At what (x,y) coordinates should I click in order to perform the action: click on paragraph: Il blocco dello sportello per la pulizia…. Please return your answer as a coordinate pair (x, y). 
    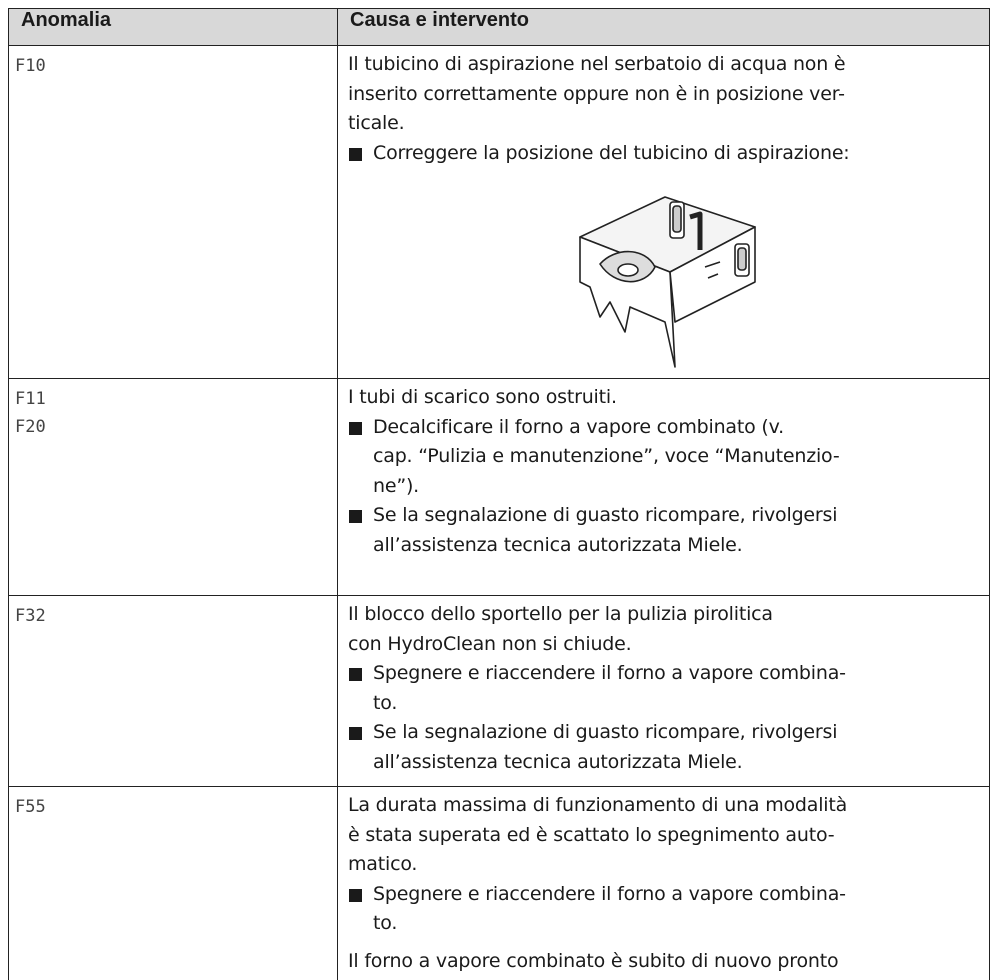
    Looking at the image, I should click on (668, 629).